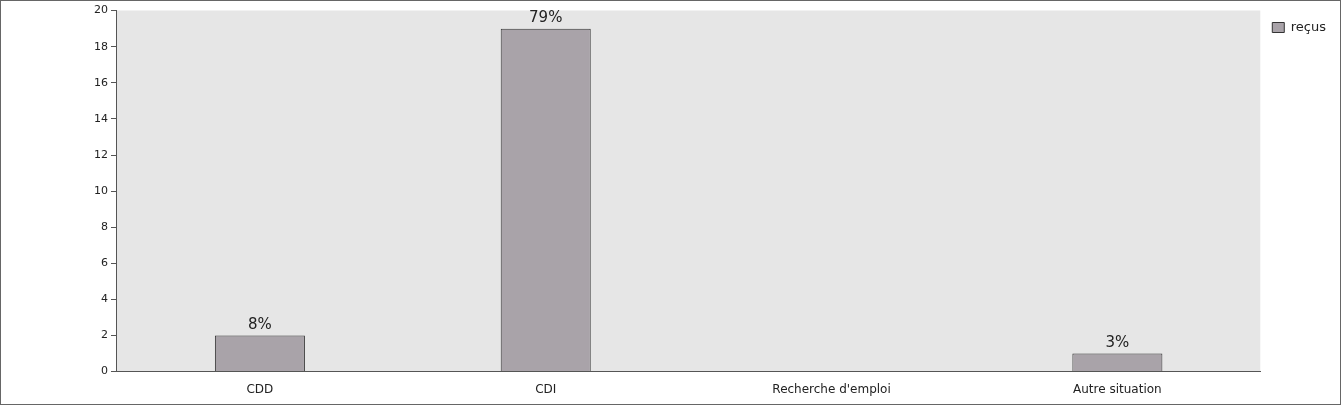 The height and width of the screenshot is (405, 1341). What do you see at coordinates (546, 388) in the screenshot?
I see `x-tick-label: CDI` at bounding box center [546, 388].